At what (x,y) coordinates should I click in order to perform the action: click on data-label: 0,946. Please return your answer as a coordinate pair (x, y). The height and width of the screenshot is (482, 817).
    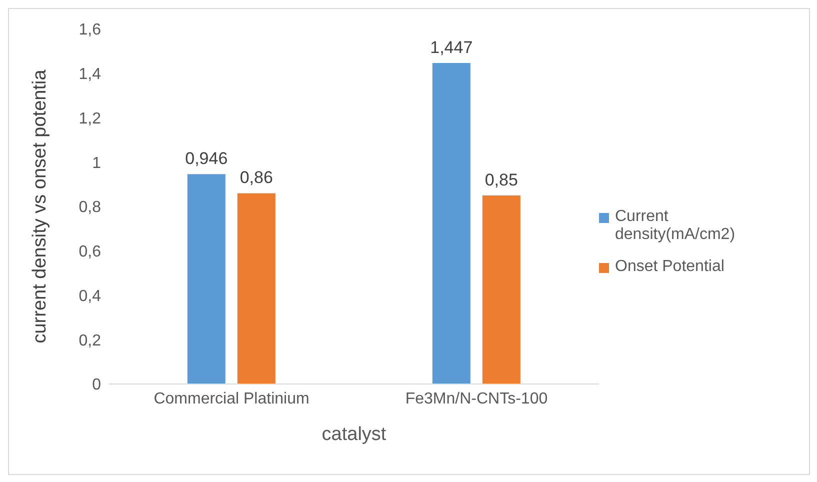
    Looking at the image, I should click on (206, 158).